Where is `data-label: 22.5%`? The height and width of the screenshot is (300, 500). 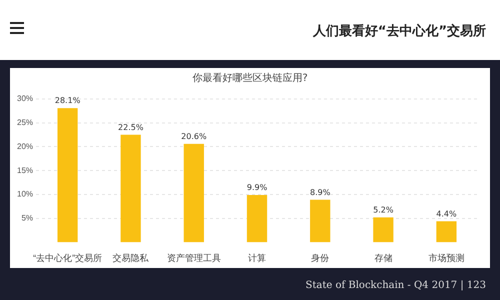 data-label: 22.5% is located at coordinates (131, 127).